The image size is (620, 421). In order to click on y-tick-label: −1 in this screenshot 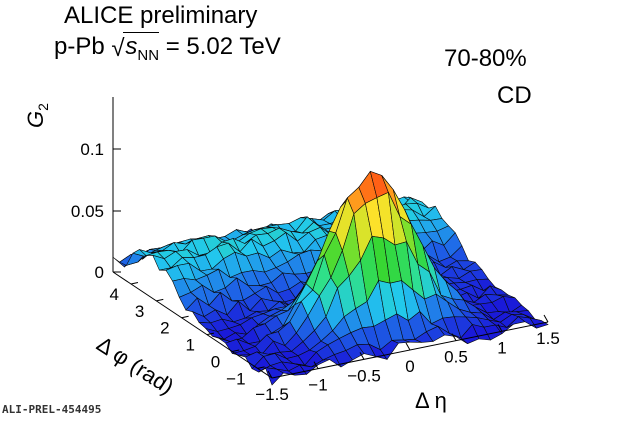, I will do `click(235, 378)`.